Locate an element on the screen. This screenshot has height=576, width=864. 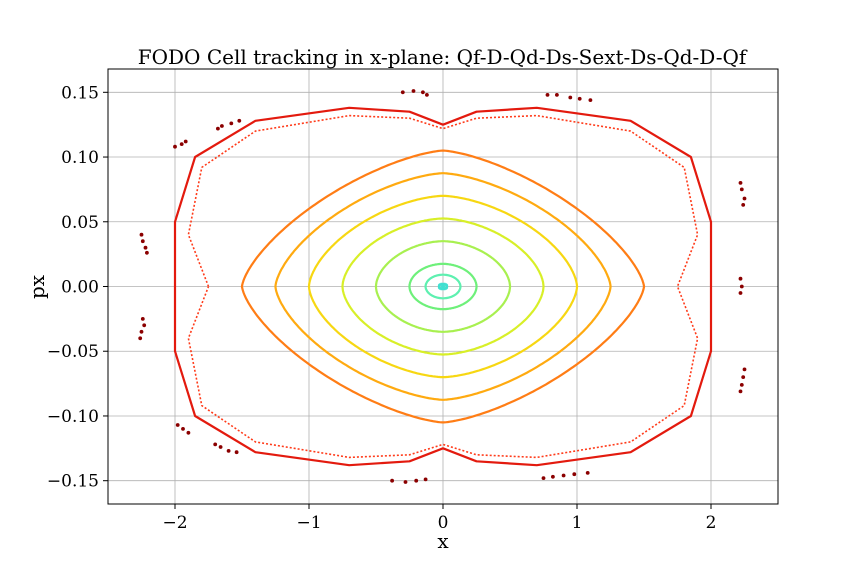
x-axis-label: x is located at coordinates (443, 541).